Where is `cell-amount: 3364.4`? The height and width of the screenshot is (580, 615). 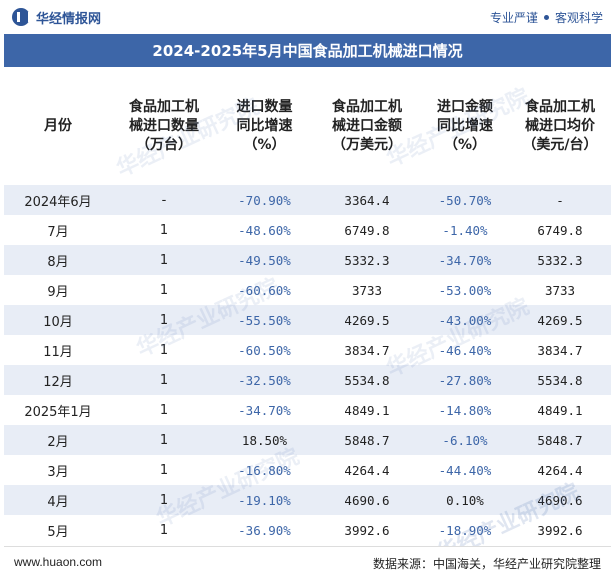 cell-amount: 3364.4 is located at coordinates (367, 200).